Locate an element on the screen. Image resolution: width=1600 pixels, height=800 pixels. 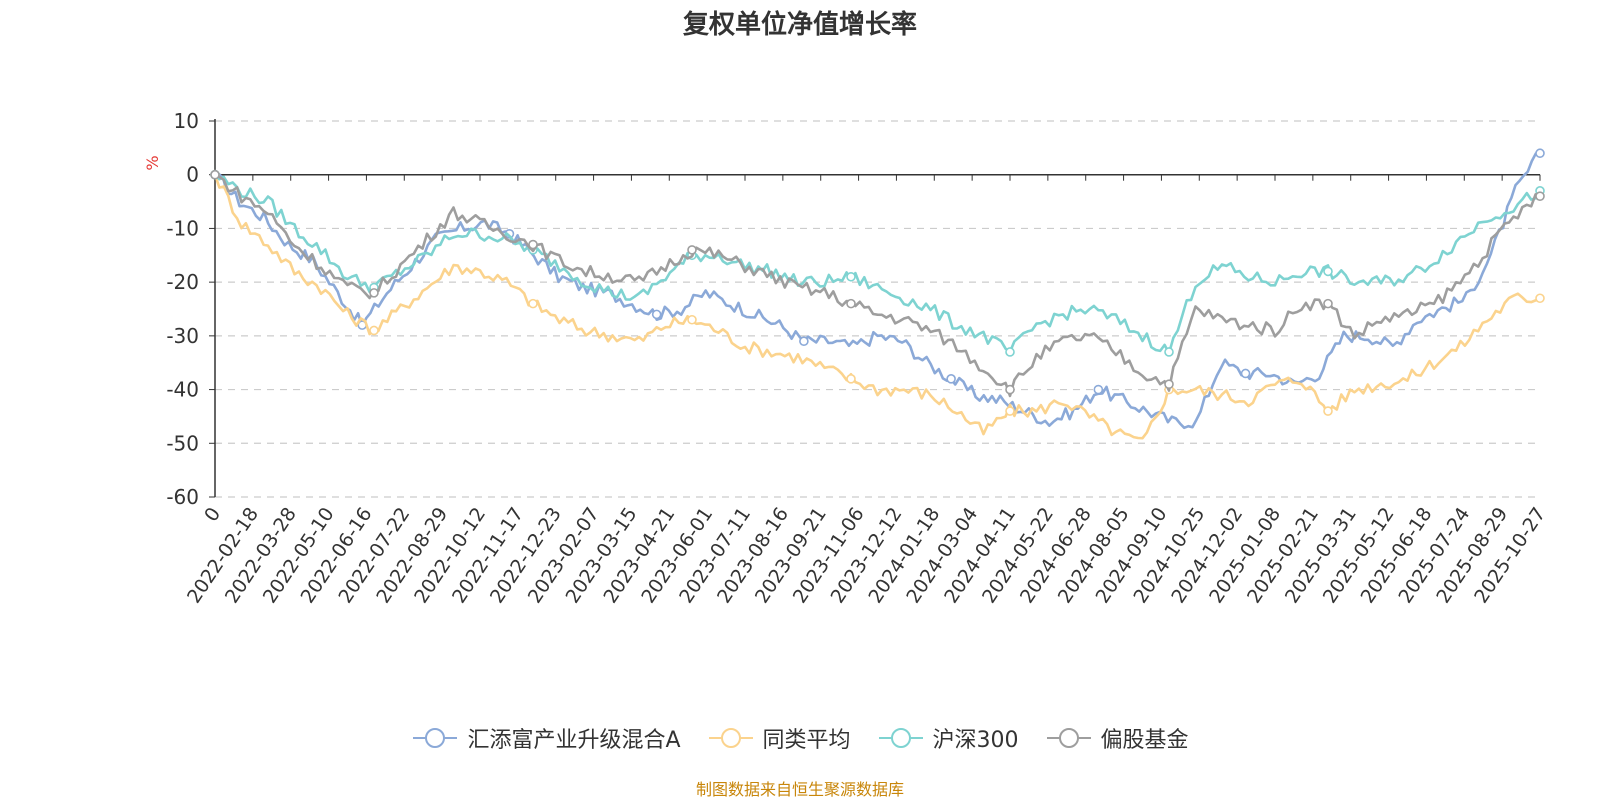
legend-item: 沪深300 is located at coordinates (948, 738).